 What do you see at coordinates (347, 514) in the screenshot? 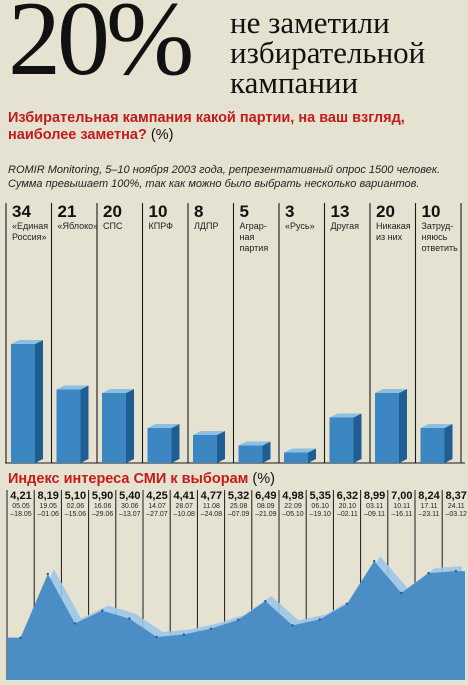
I see `index-date-label: –02.11` at bounding box center [347, 514].